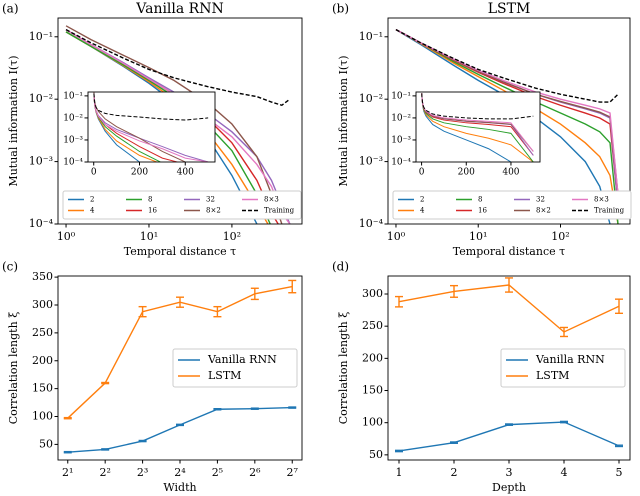  What do you see at coordinates (509, 472) in the screenshot?
I see `x-tick-label: 3` at bounding box center [509, 472].